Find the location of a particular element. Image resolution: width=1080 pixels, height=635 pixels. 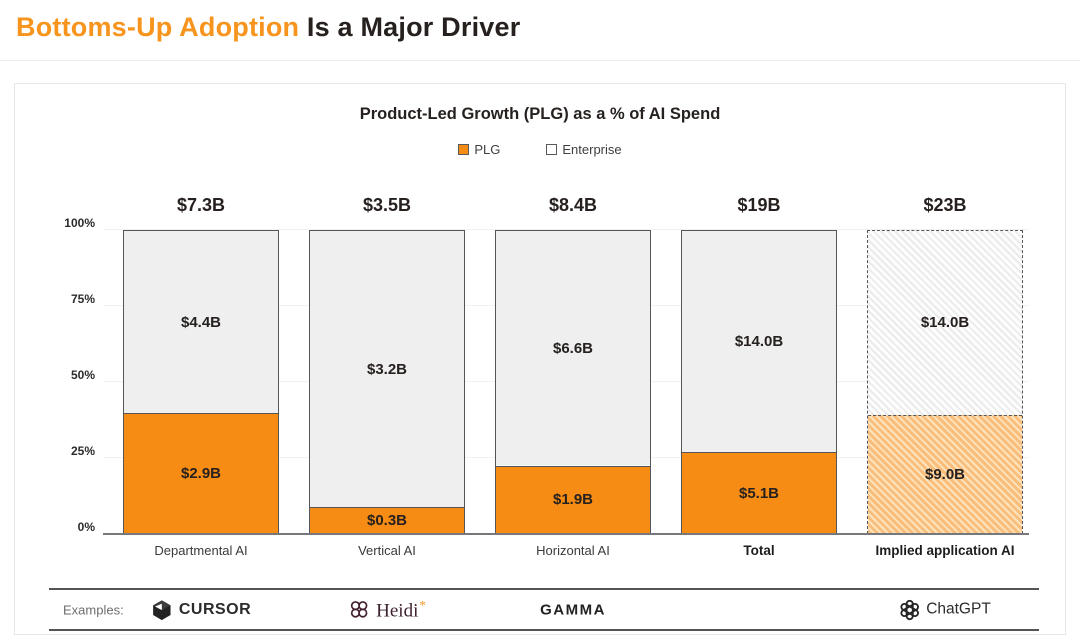

plg-segment: $2.9B is located at coordinates (201, 473).